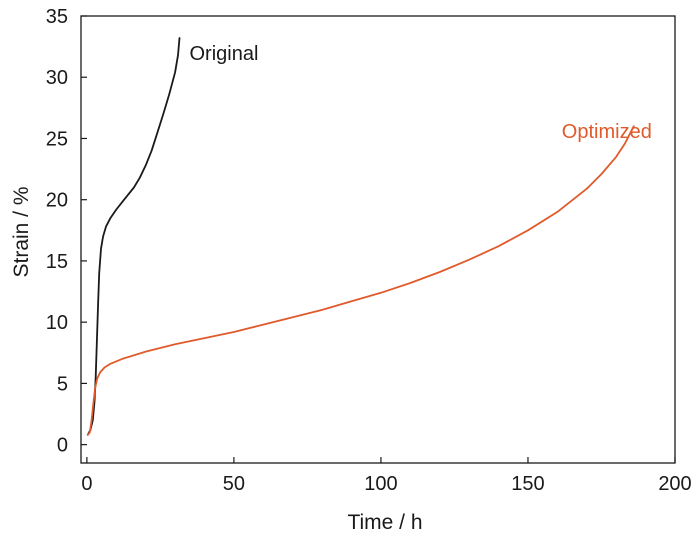 The image size is (700, 539). I want to click on x-axis-title: Time / h, so click(384, 522).